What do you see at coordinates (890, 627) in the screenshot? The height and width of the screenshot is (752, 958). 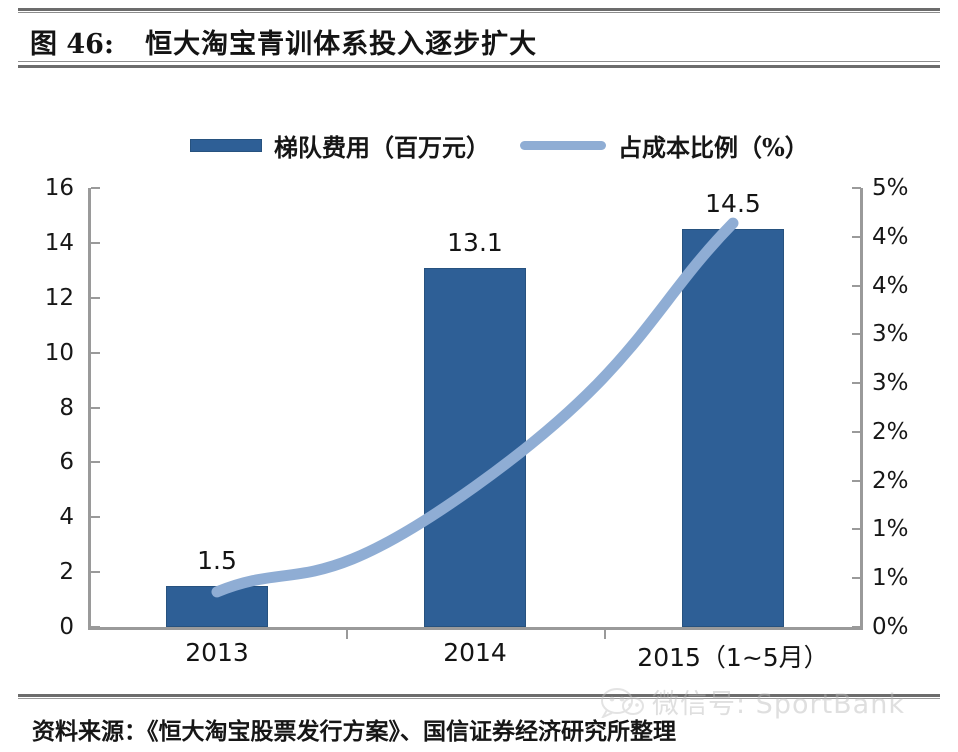 I see `y-axis-right-tick-label: 0%` at bounding box center [890, 627].